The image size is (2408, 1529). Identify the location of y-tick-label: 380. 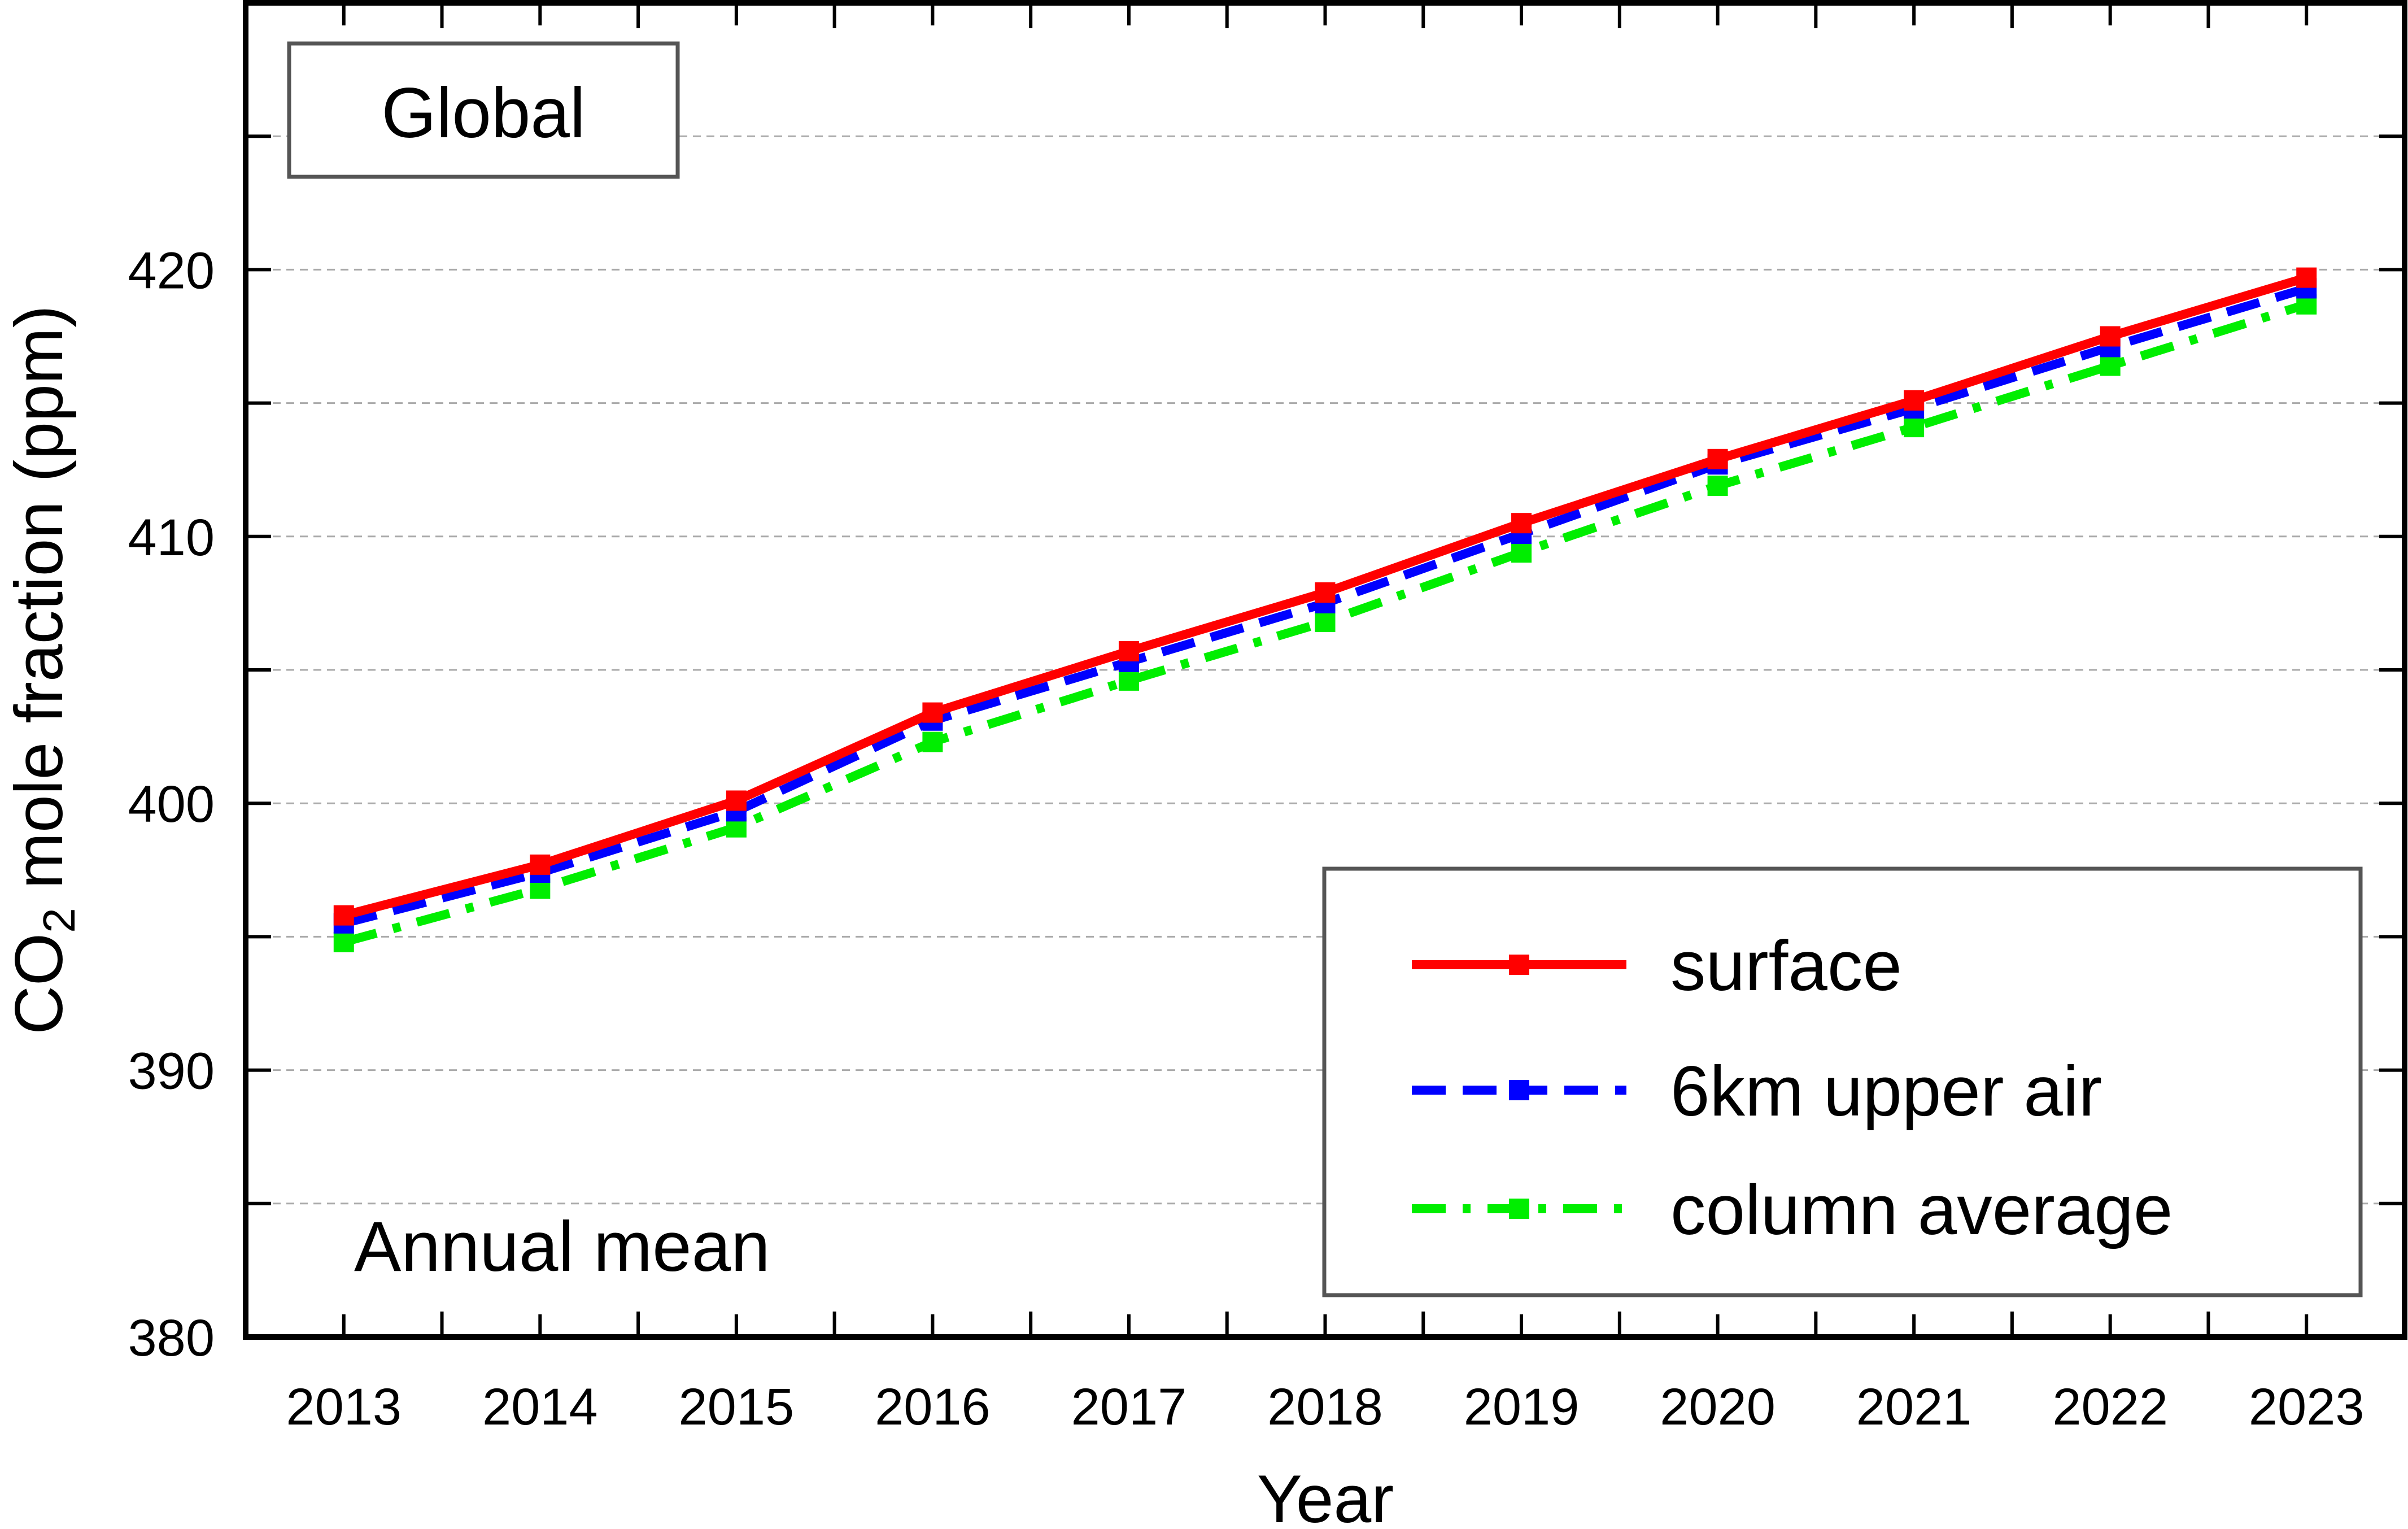
(172, 1338).